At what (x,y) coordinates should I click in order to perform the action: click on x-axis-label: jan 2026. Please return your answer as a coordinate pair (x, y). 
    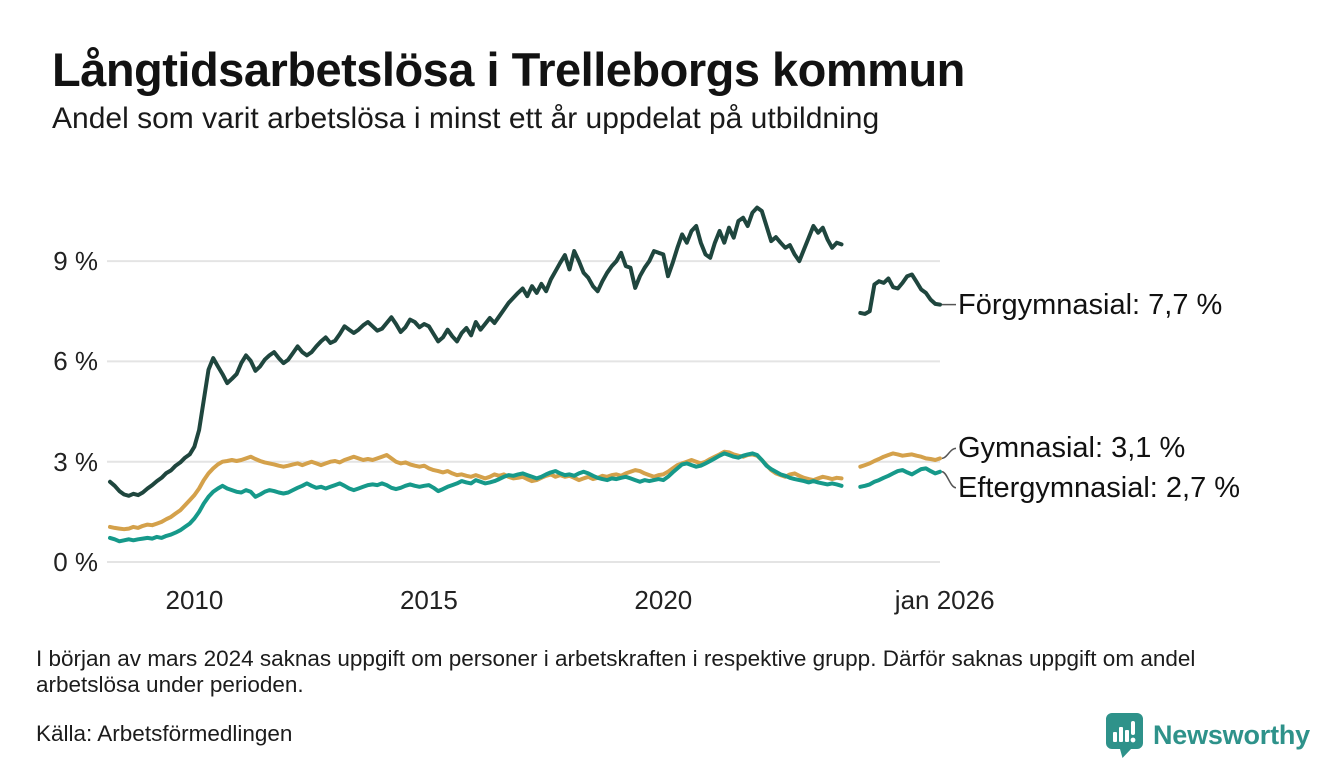
    Looking at the image, I should click on (944, 600).